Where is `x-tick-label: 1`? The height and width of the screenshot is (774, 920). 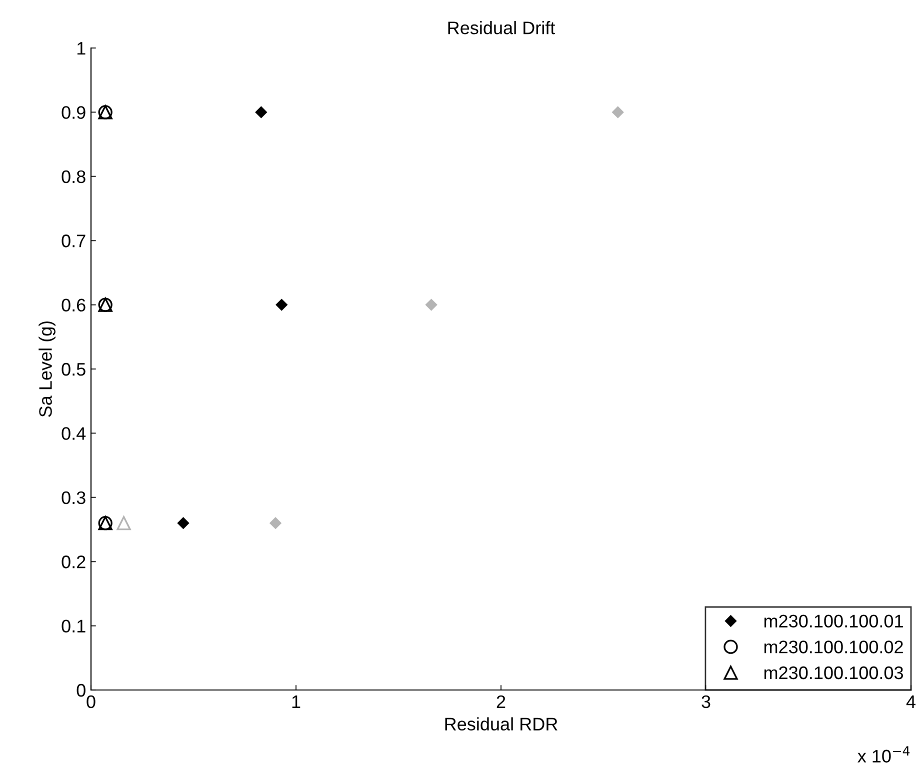
x-tick-label: 1 is located at coordinates (296, 702).